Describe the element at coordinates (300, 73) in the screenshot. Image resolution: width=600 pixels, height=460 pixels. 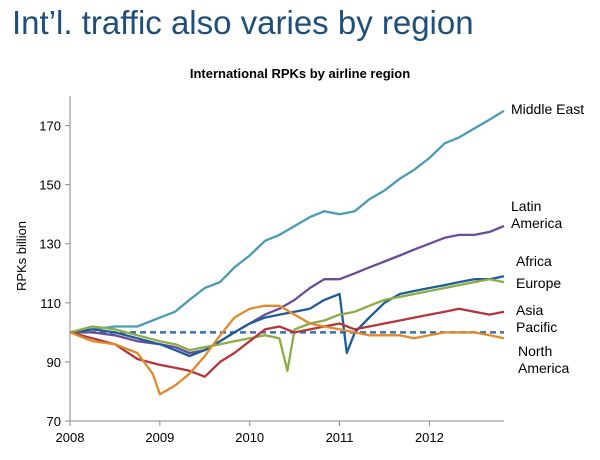
I see `chart-title: International RPKs by airline region` at that location.